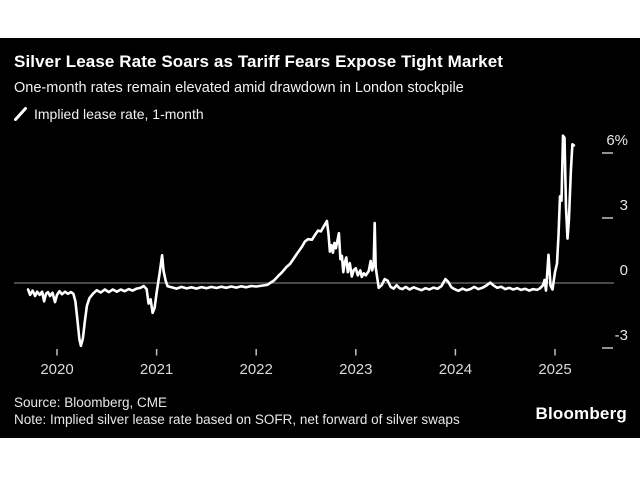 The image size is (640, 480). I want to click on x-axis-label: 2023, so click(355, 369).